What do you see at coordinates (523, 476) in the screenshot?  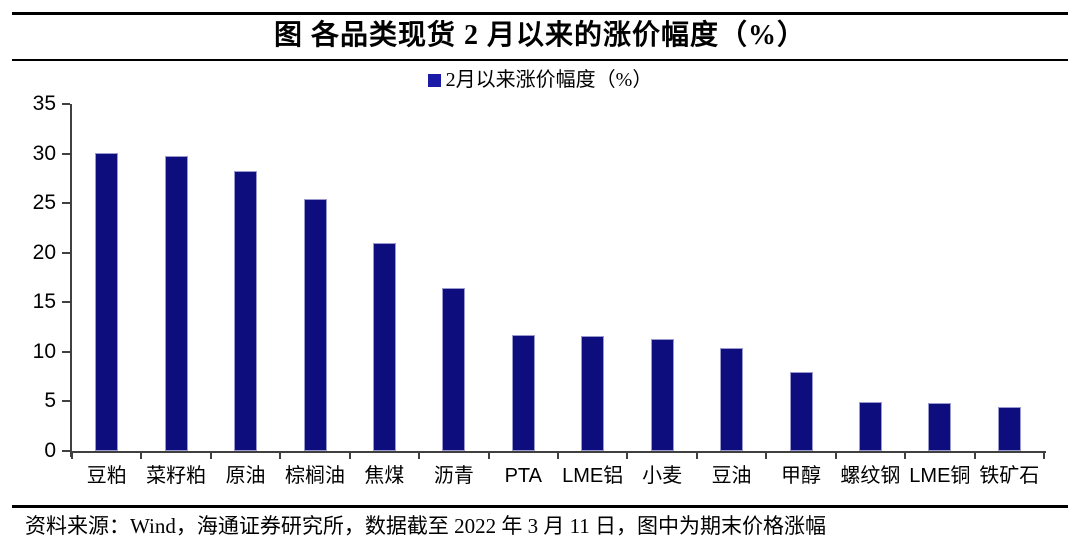 I see `x-category-label: PTA` at bounding box center [523, 476].